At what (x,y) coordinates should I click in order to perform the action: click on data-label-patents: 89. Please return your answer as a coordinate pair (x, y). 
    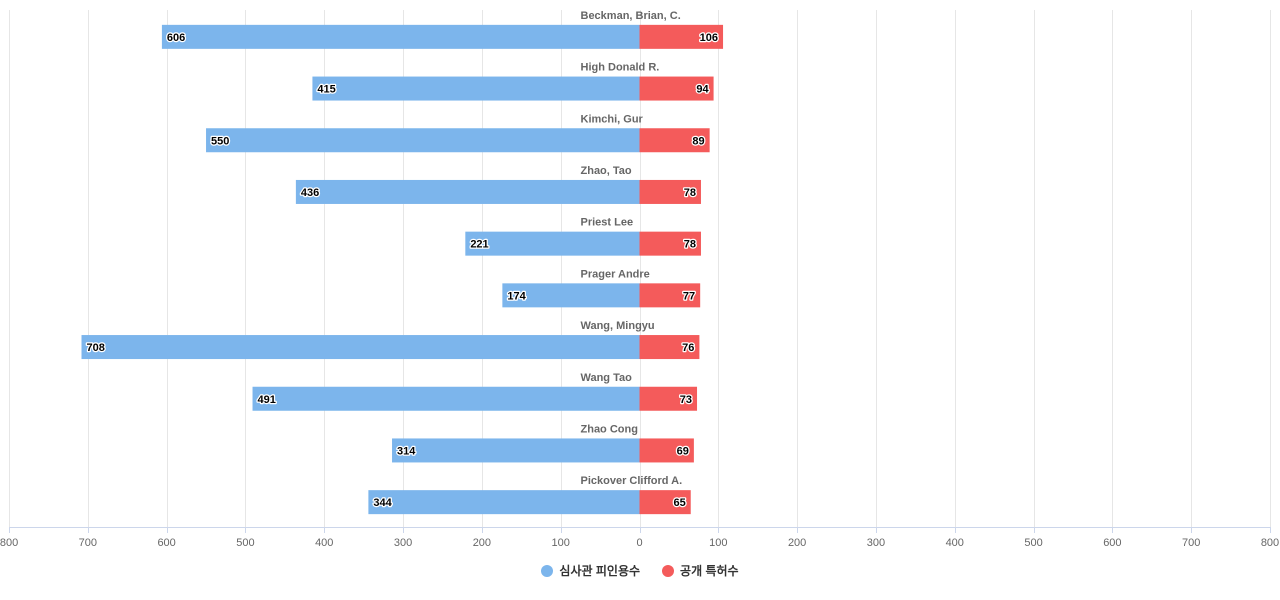
    Looking at the image, I should click on (698, 141).